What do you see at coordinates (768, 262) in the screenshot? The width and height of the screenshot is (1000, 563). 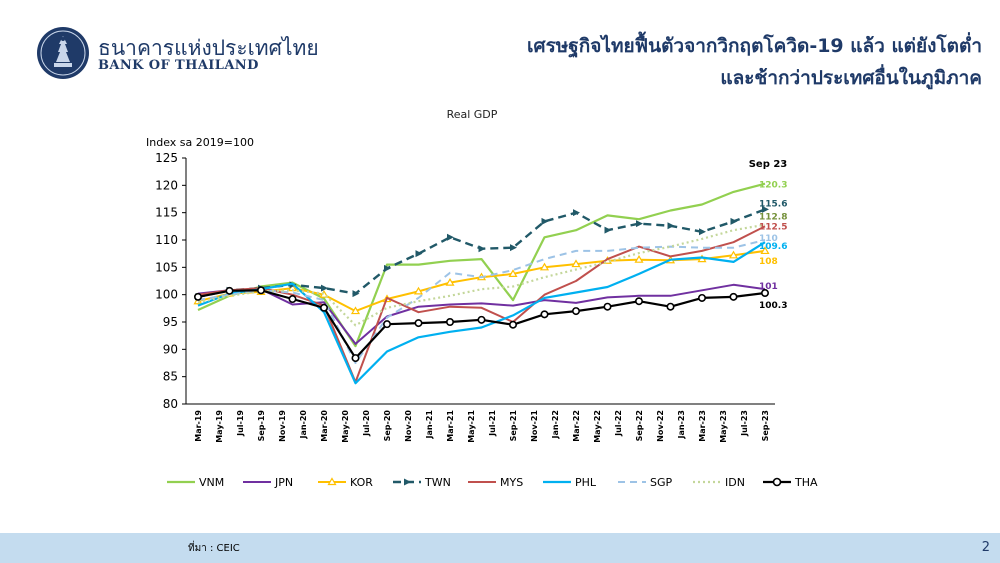 I see `end-label-kor: 108` at bounding box center [768, 262].